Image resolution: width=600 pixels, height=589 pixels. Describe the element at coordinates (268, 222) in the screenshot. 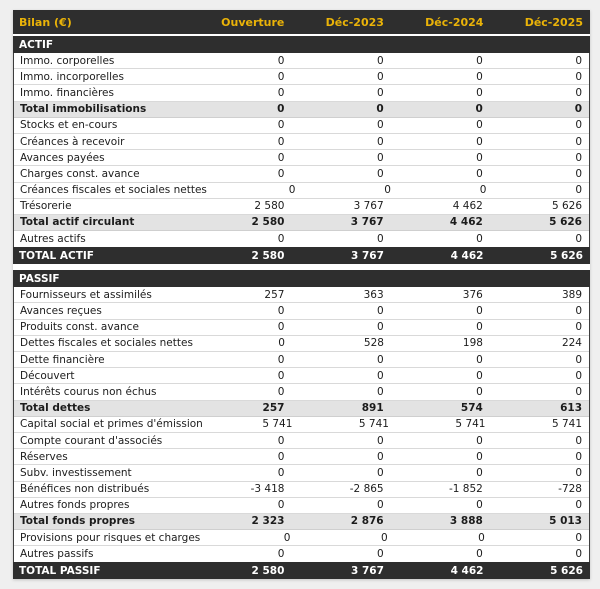

I see `row-value: 2 580` at that location.